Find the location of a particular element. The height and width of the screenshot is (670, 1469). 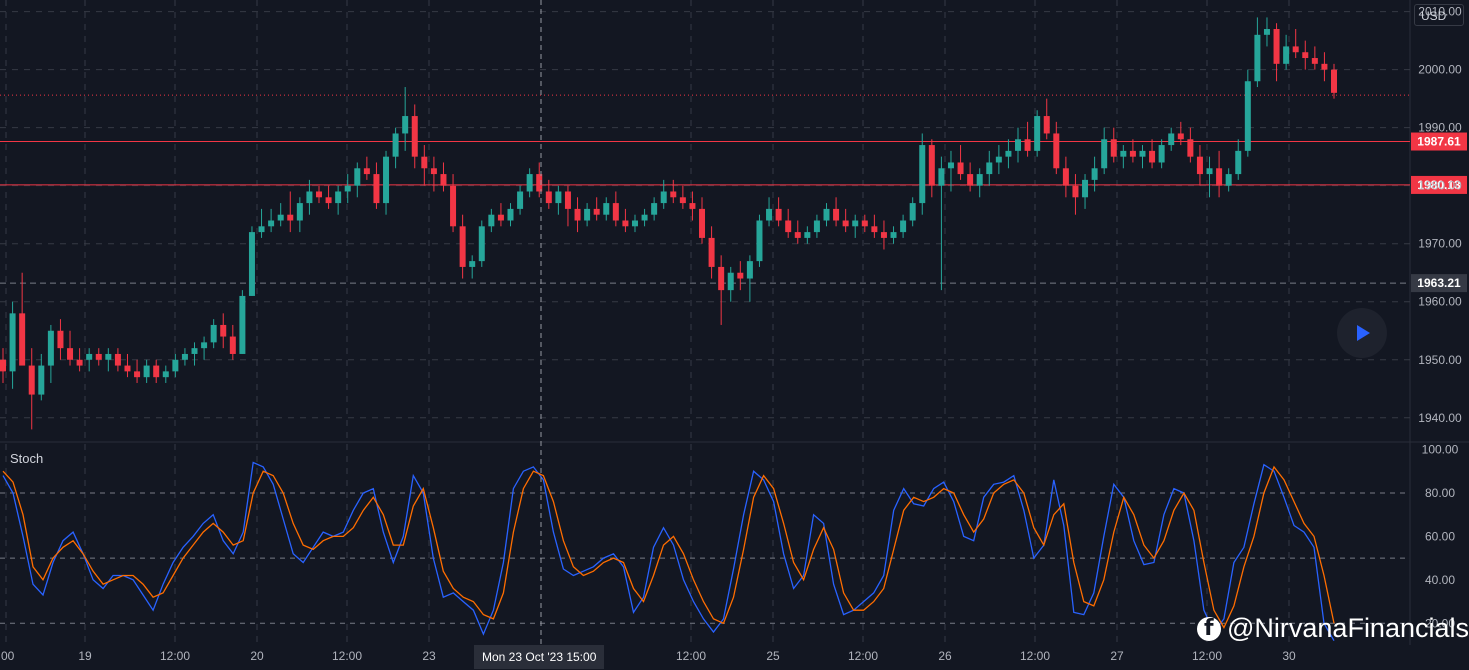

crosshair-time-label: Mon 23 Oct '23 15:00 is located at coordinates (539, 657).